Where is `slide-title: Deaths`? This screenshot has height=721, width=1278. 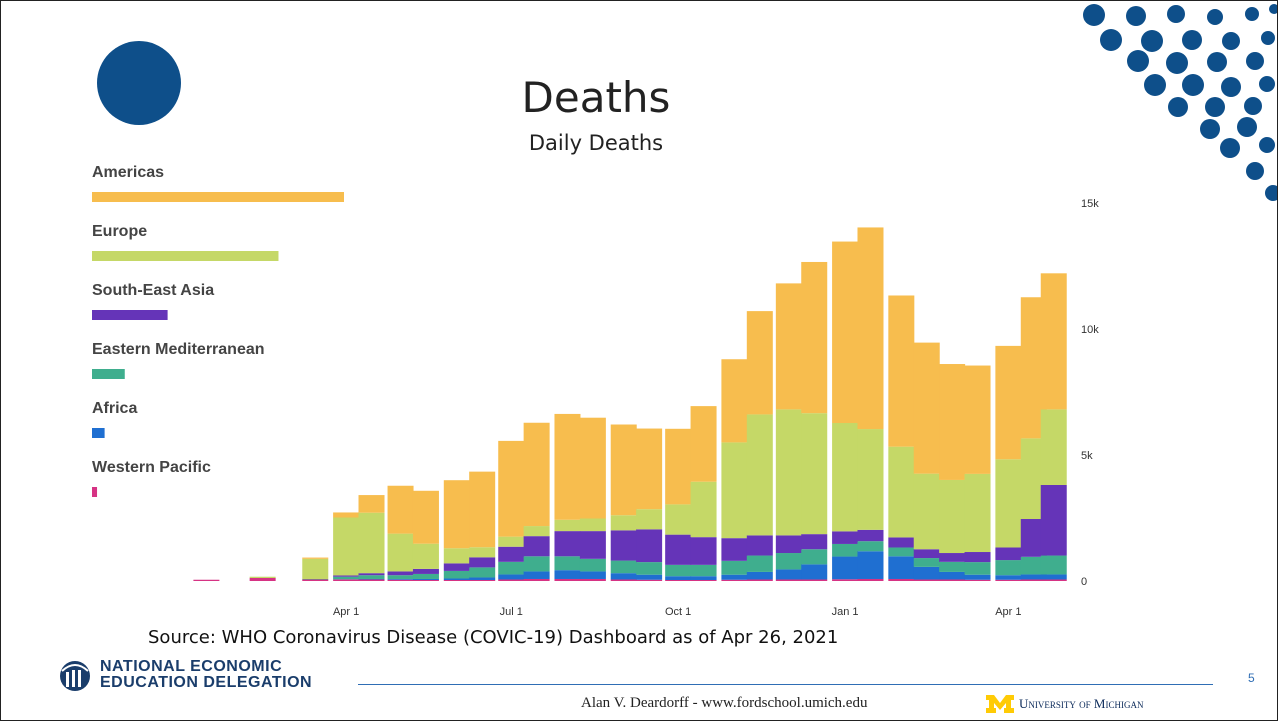 slide-title: Deaths is located at coordinates (596, 97).